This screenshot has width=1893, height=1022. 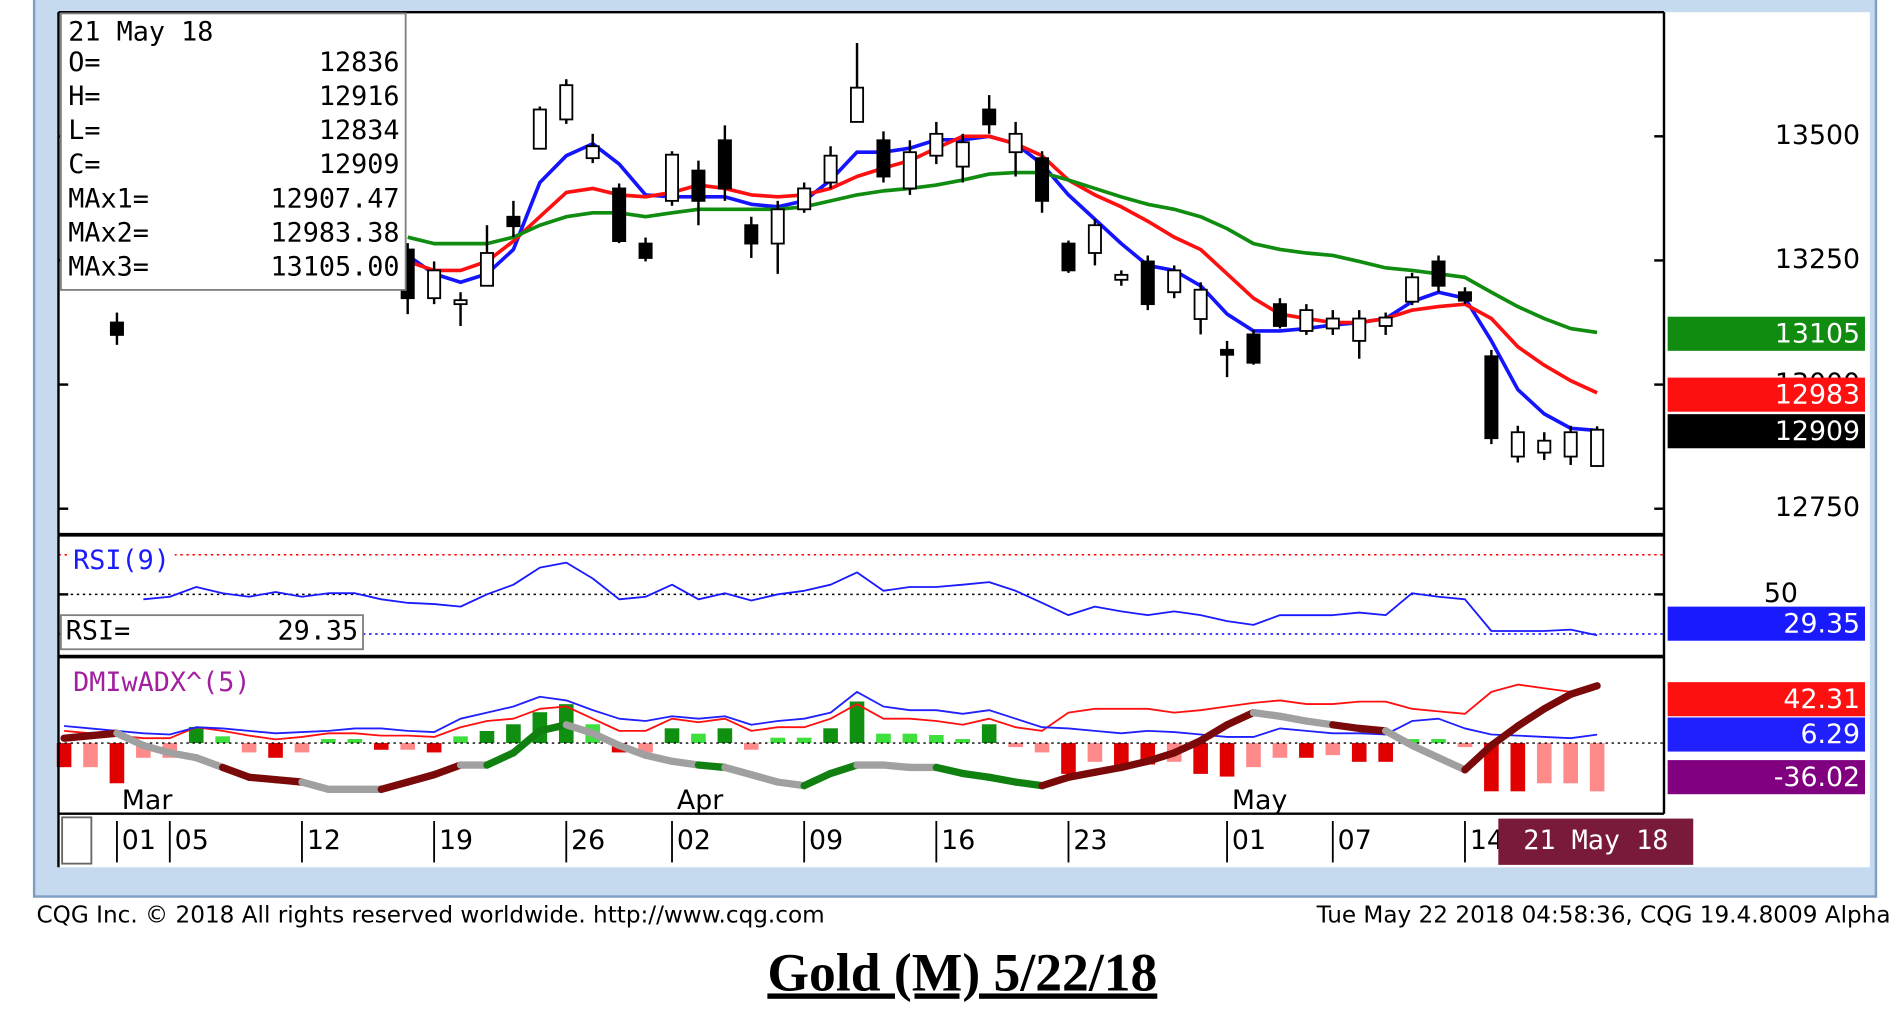 What do you see at coordinates (121, 560) in the screenshot?
I see `panel-title: RSI(9)` at bounding box center [121, 560].